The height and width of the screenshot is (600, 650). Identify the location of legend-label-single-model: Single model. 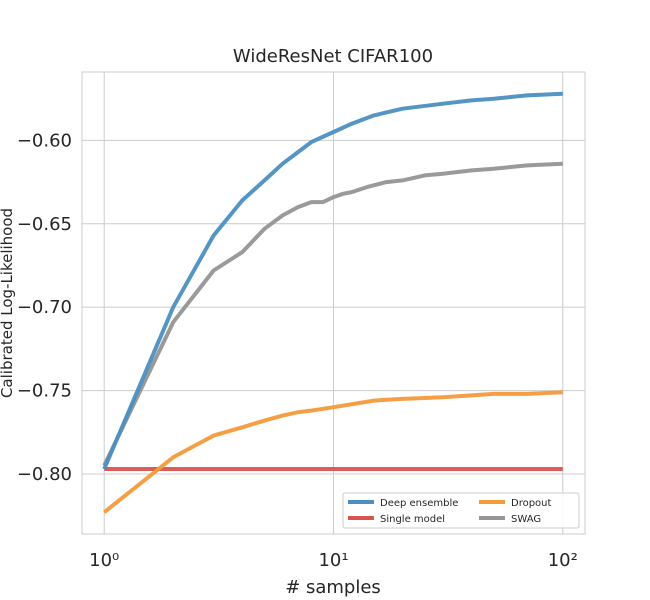
(412, 519).